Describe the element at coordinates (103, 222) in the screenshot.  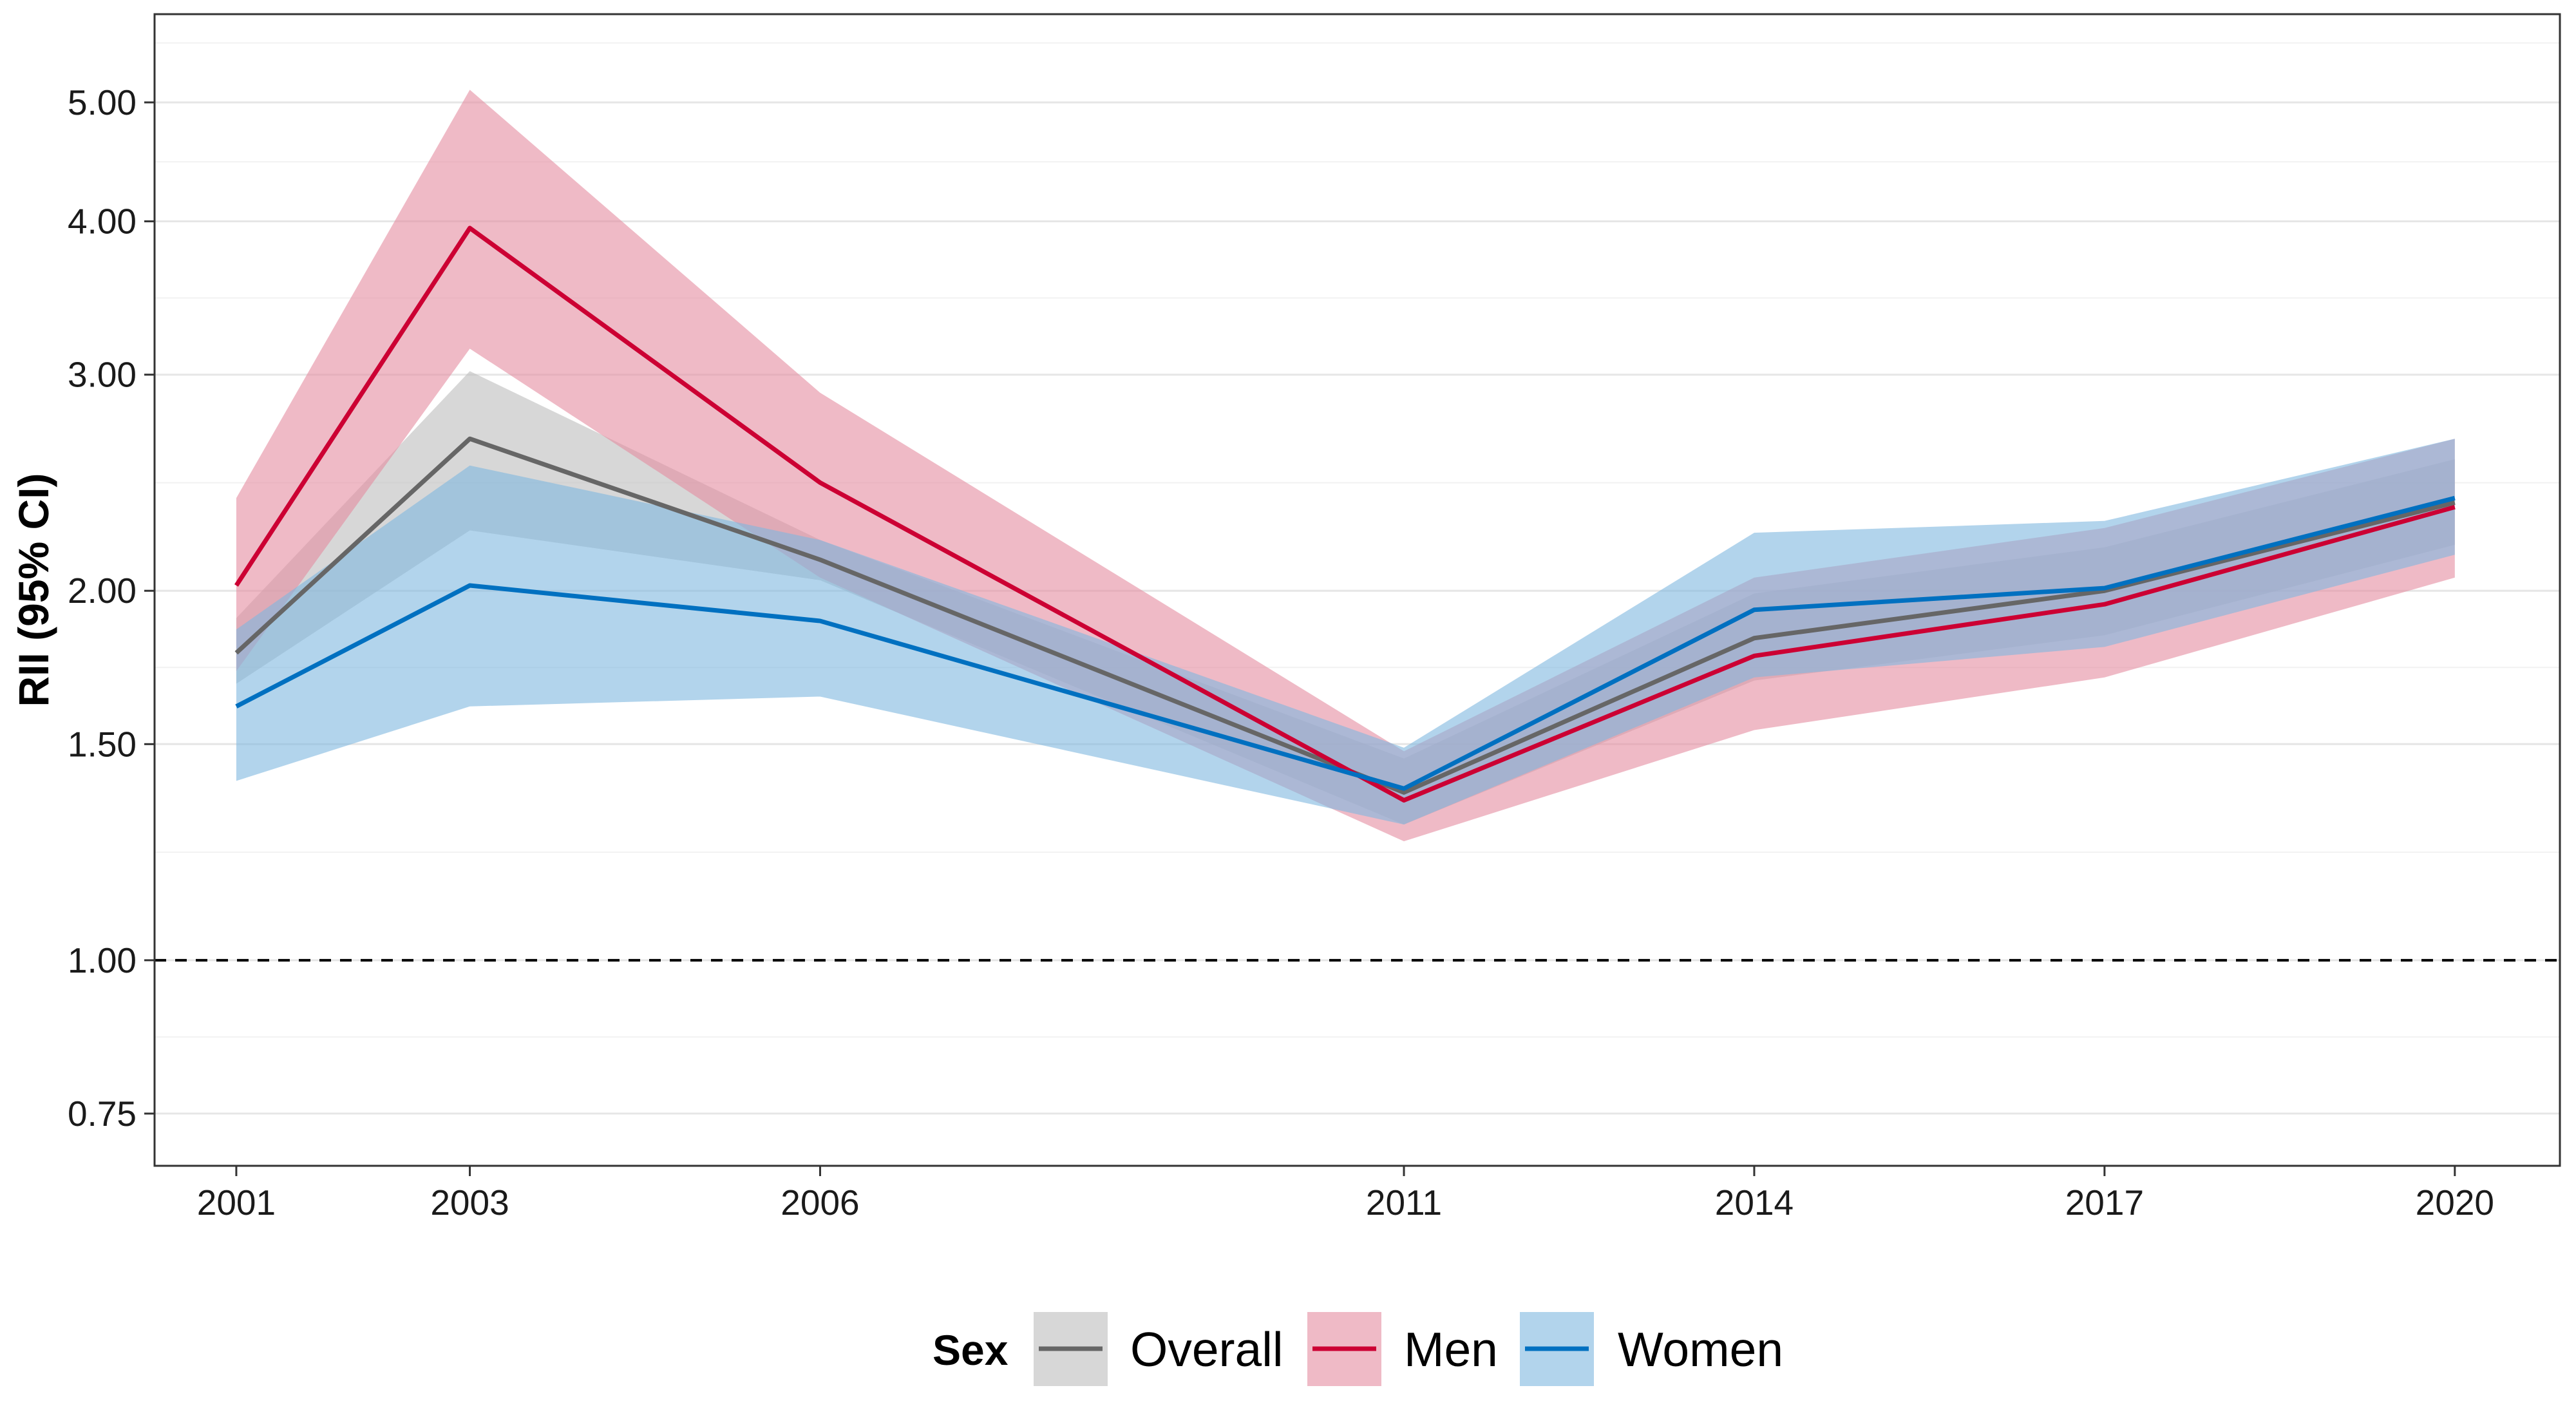
I see `y-tick-label: 4.00` at that location.